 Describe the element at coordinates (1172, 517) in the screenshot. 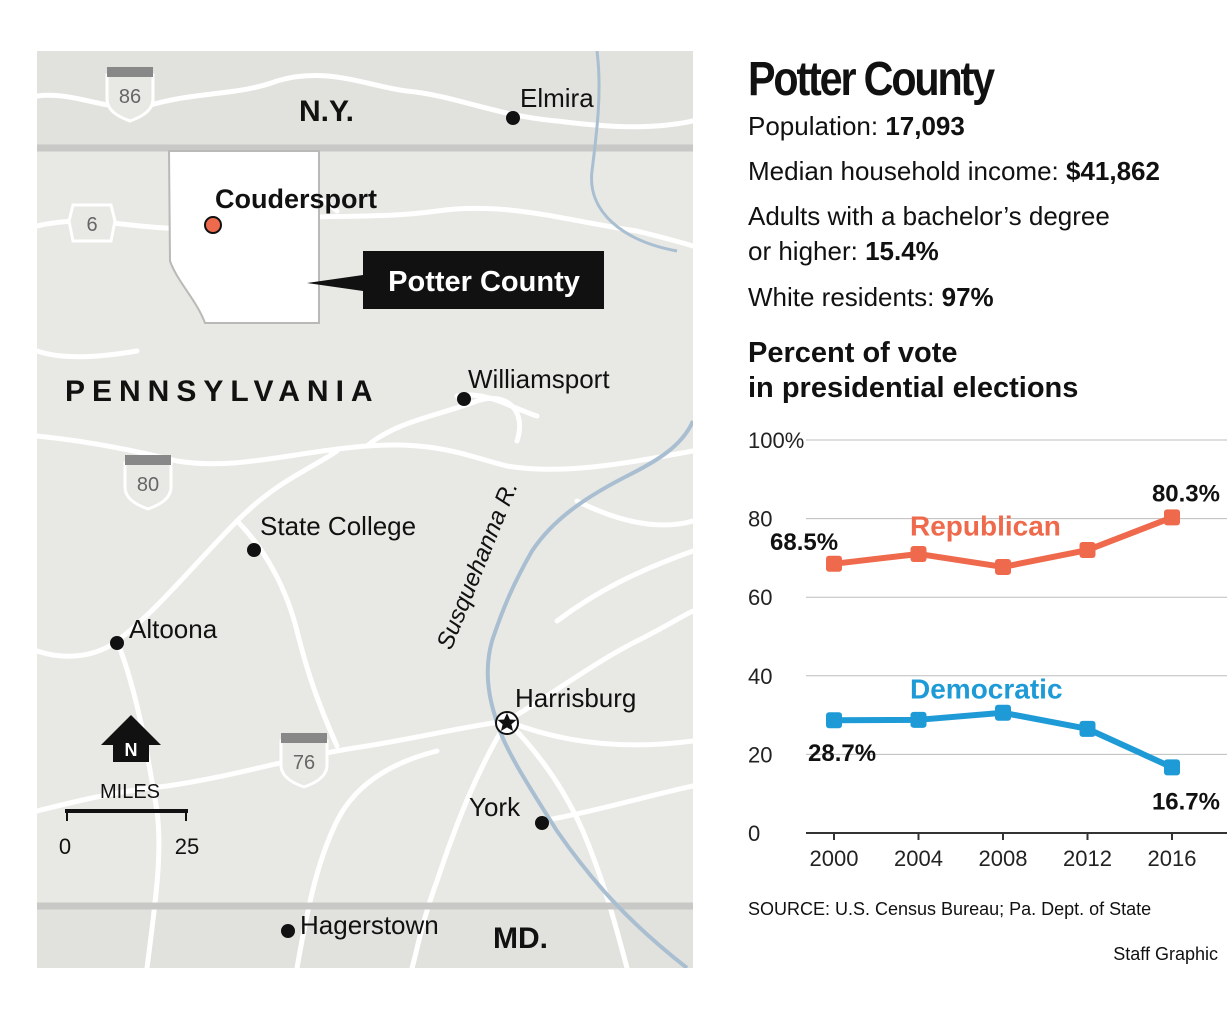

I see `data-point-republican-2016` at that location.